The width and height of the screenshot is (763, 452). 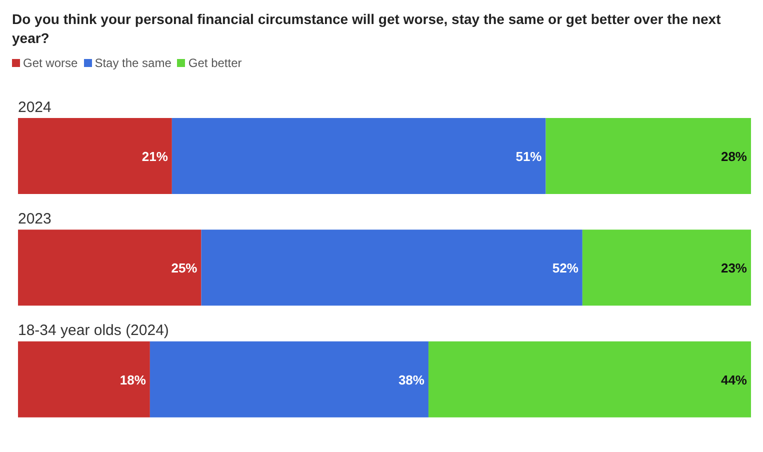 What do you see at coordinates (529, 156) in the screenshot?
I see `data-label: 51%` at bounding box center [529, 156].